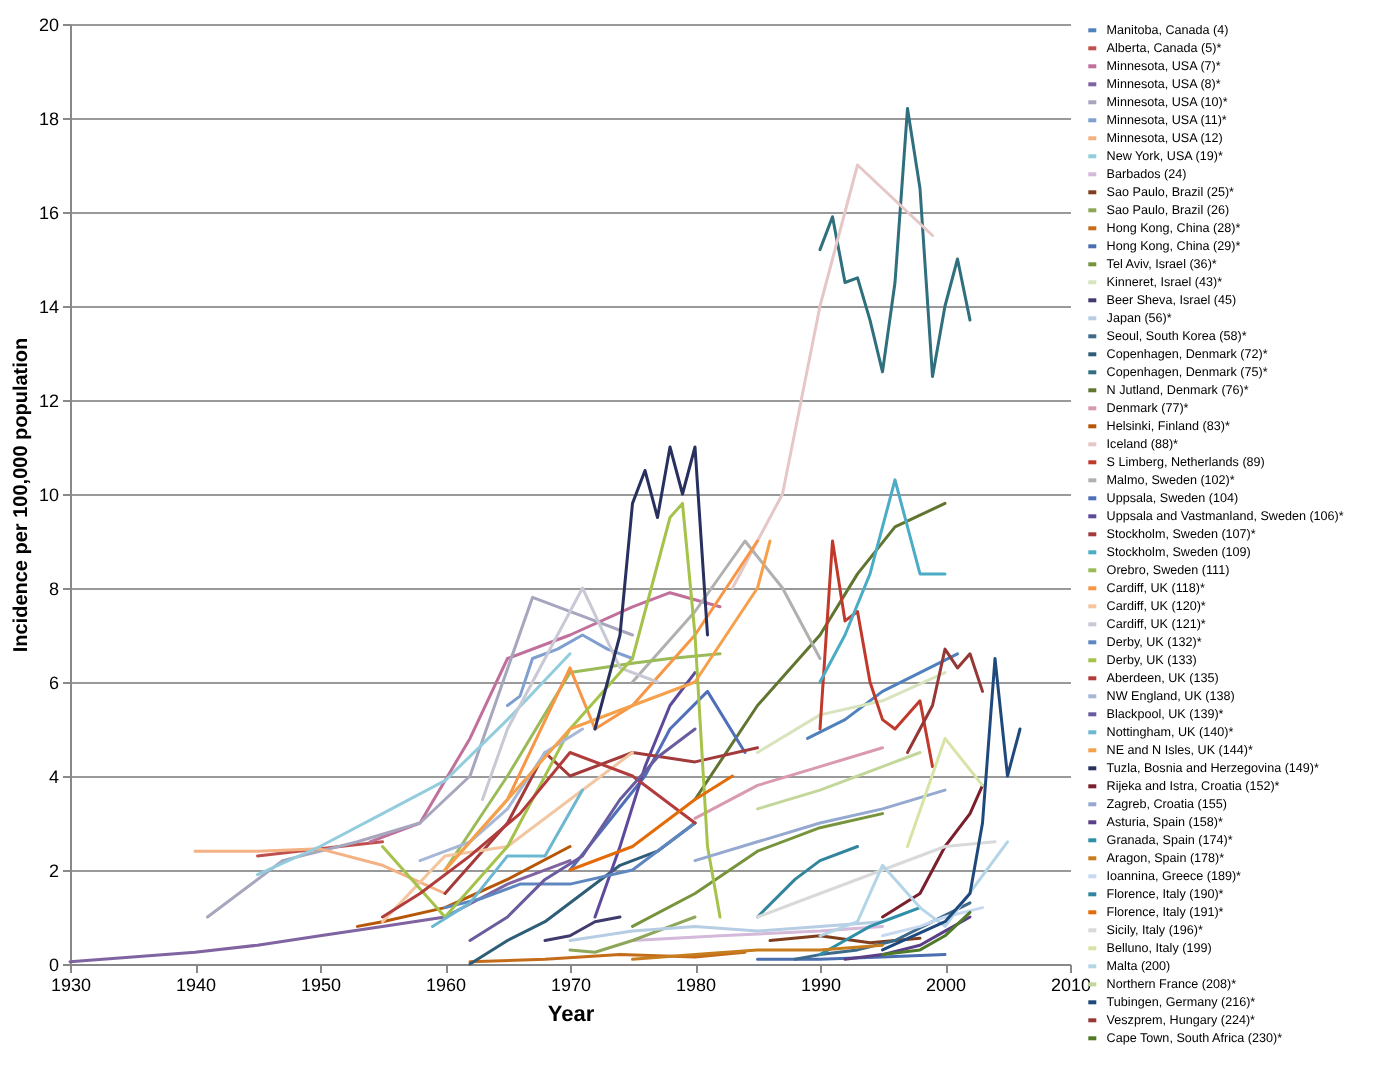 This screenshot has width=1392, height=1068. I want to click on y-tick-label: 6, so click(53, 683).